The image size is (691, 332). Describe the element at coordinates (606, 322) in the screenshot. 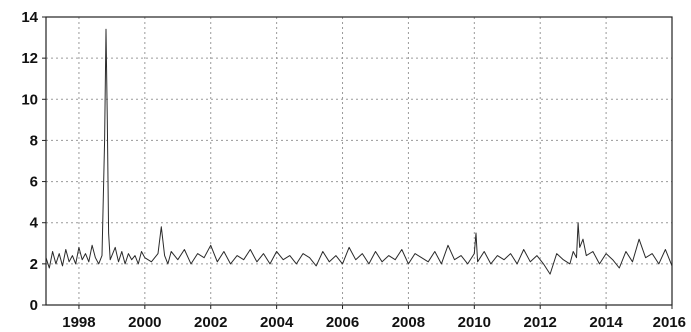

I see `x-tick-label: 2014` at that location.